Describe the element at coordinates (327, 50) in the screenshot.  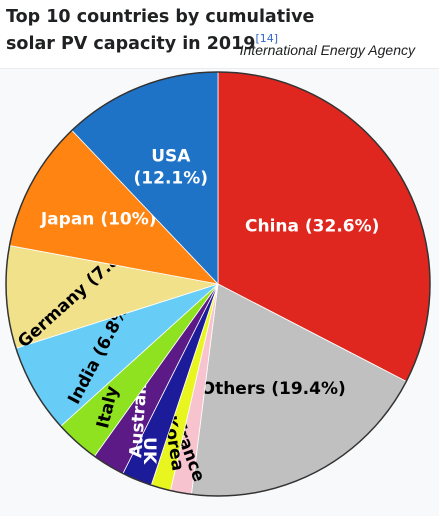
I see `source-credit: International Energy Agency` at that location.